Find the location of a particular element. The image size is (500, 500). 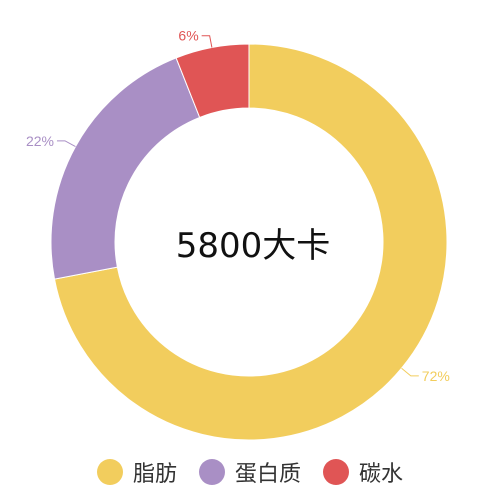

legend-item-fat: 脂肪 is located at coordinates (136, 472).